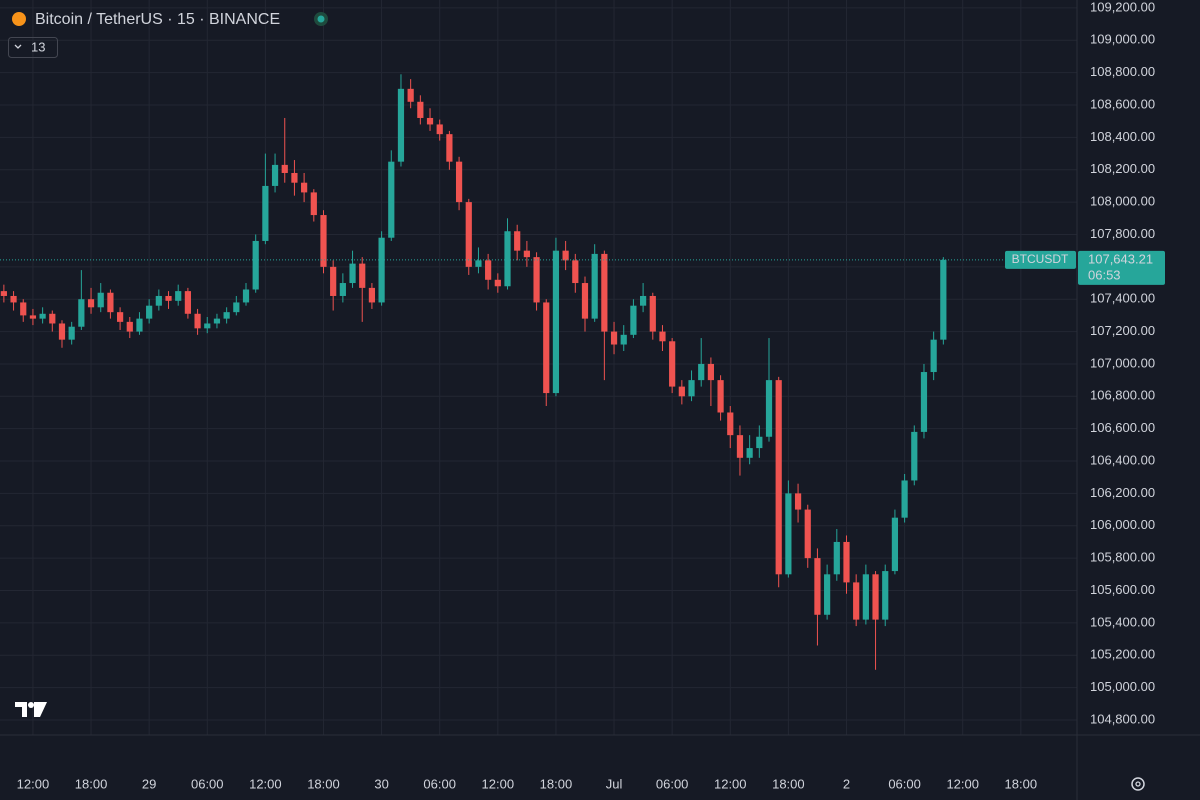 The height and width of the screenshot is (800, 1200). What do you see at coordinates (1120, 258) in the screenshot?
I see `price-tag-label: 107,643.21` at bounding box center [1120, 258].